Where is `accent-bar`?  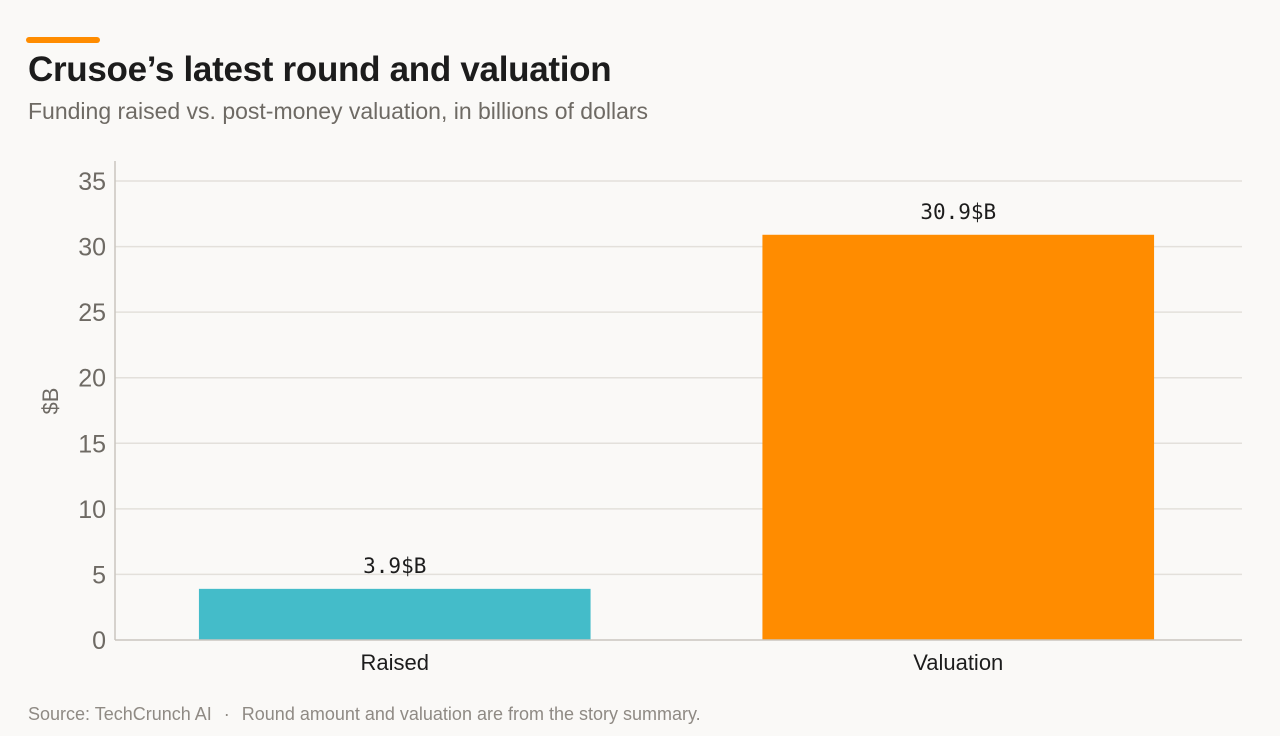 accent-bar is located at coordinates (63, 40).